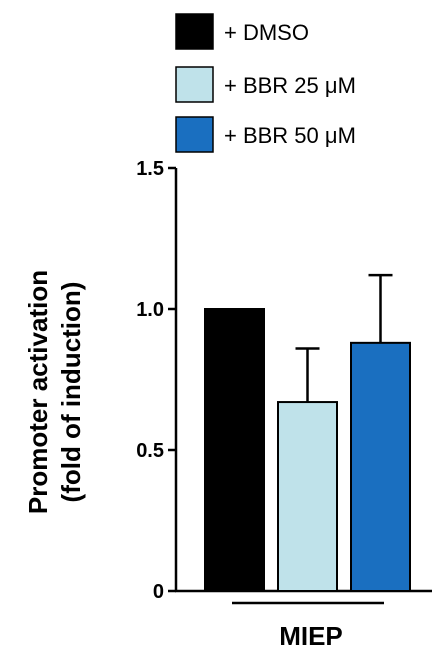 The height and width of the screenshot is (655, 437). Describe the element at coordinates (290, 85) in the screenshot. I see `legend-label-2: + BBR 25 μM` at that location.